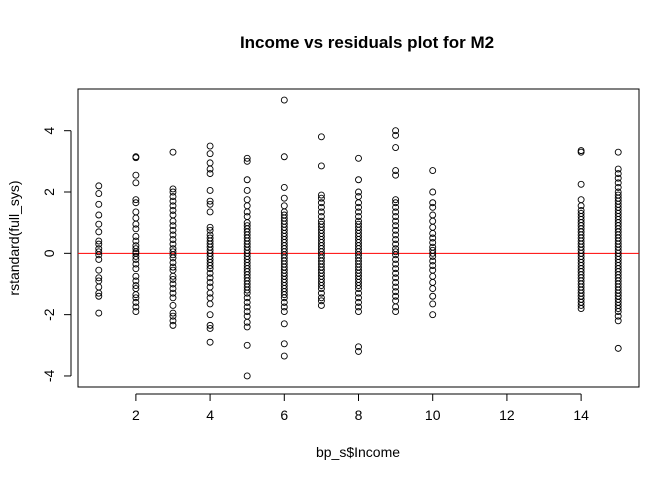 Image resolution: width=672 pixels, height=480 pixels. What do you see at coordinates (433, 415) in the screenshot?
I see `x-tick-label: 10` at bounding box center [433, 415].